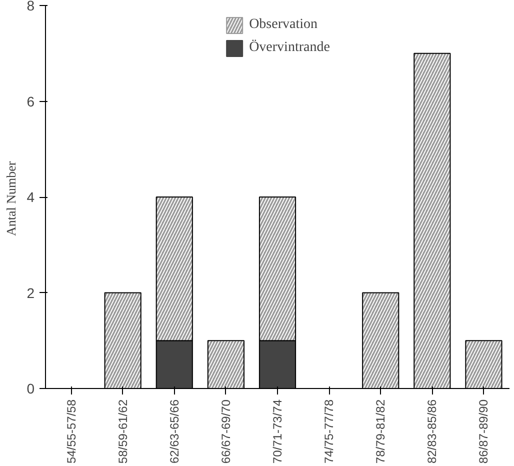 The height and width of the screenshot is (466, 514). I want to click on y-tick-label: 8, so click(30, 7).